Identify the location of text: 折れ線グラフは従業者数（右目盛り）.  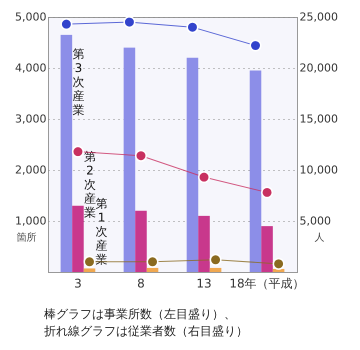
(146, 331).